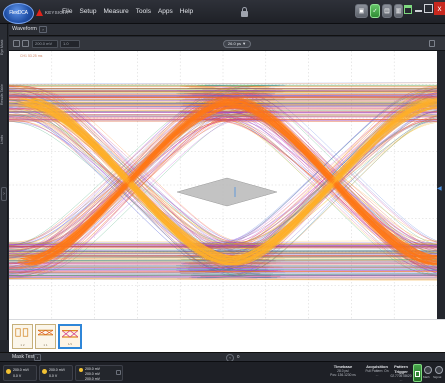 This screenshot has width=445, height=383. I want to click on channel-1-offset: 0.0 V, so click(17, 376).